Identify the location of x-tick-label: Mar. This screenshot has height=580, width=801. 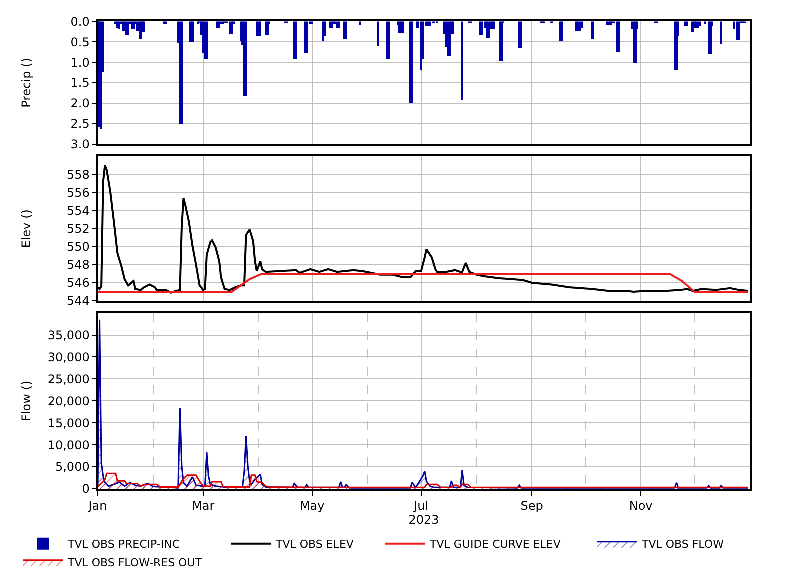
(203, 506).